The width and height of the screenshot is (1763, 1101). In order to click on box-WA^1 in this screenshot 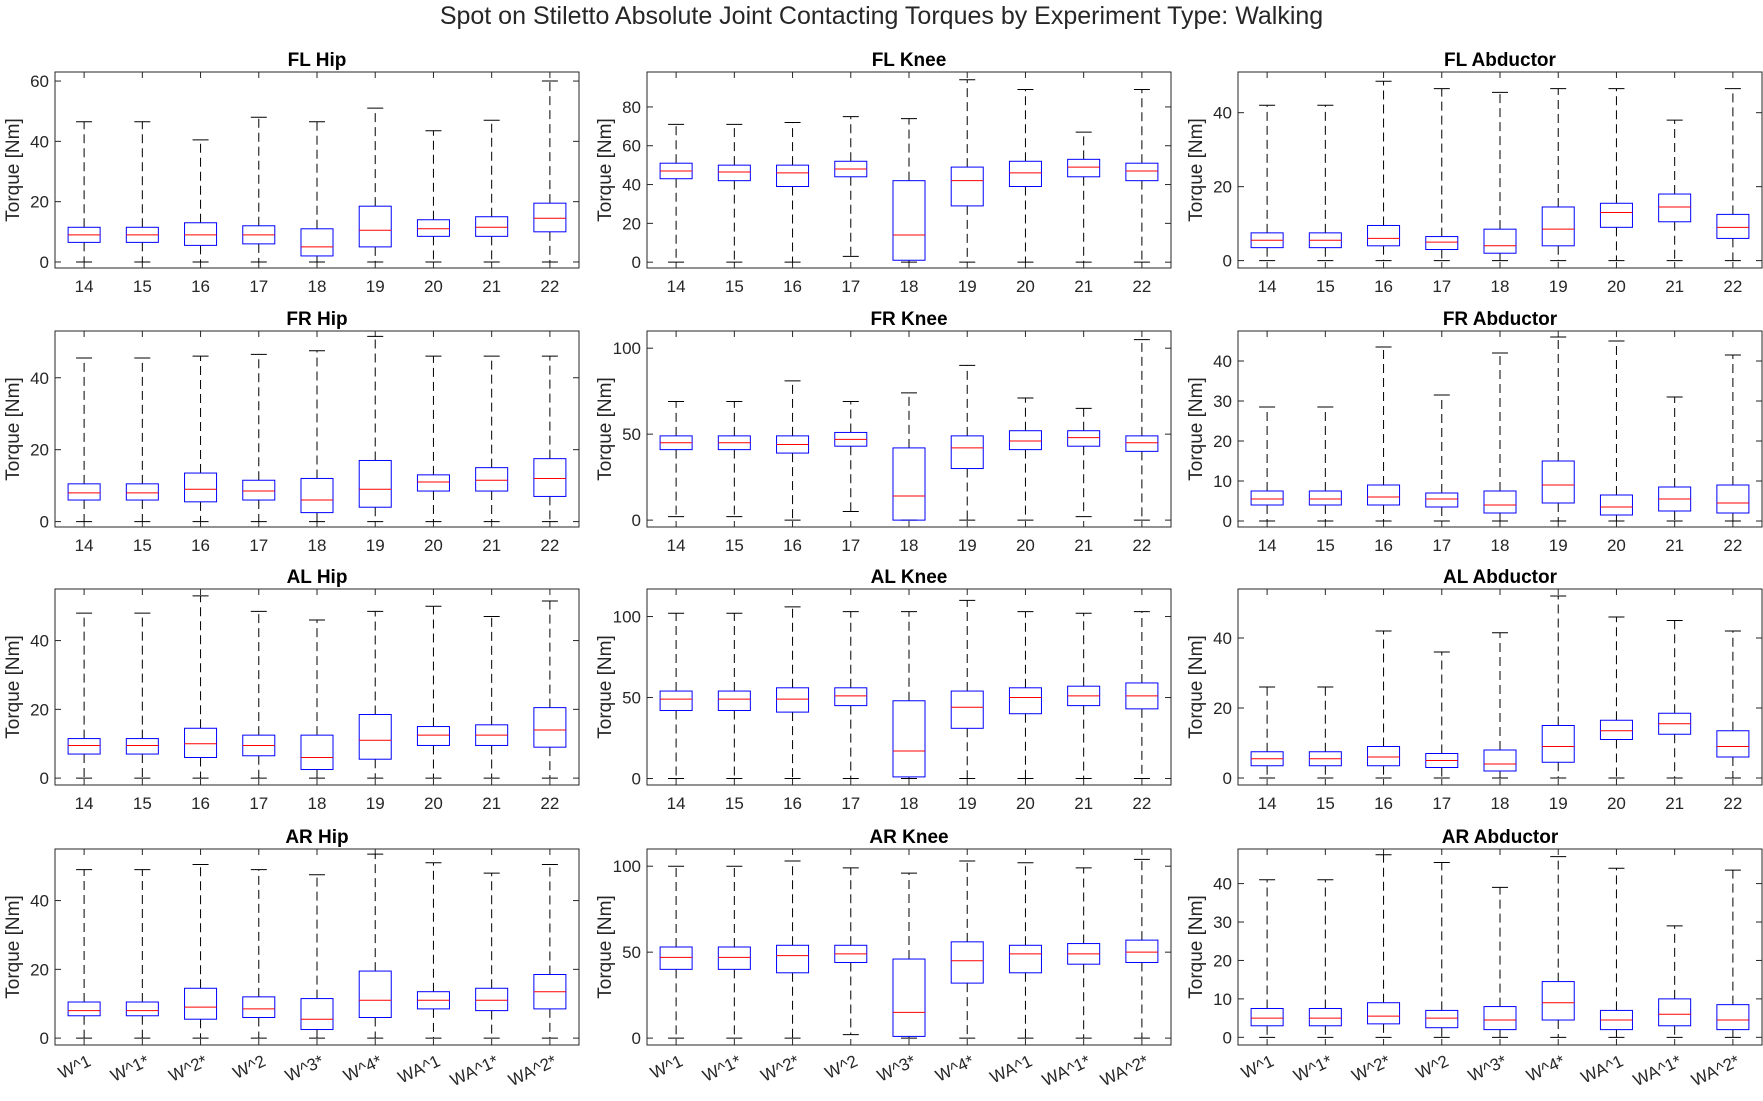, I will do `click(1025, 950)`.